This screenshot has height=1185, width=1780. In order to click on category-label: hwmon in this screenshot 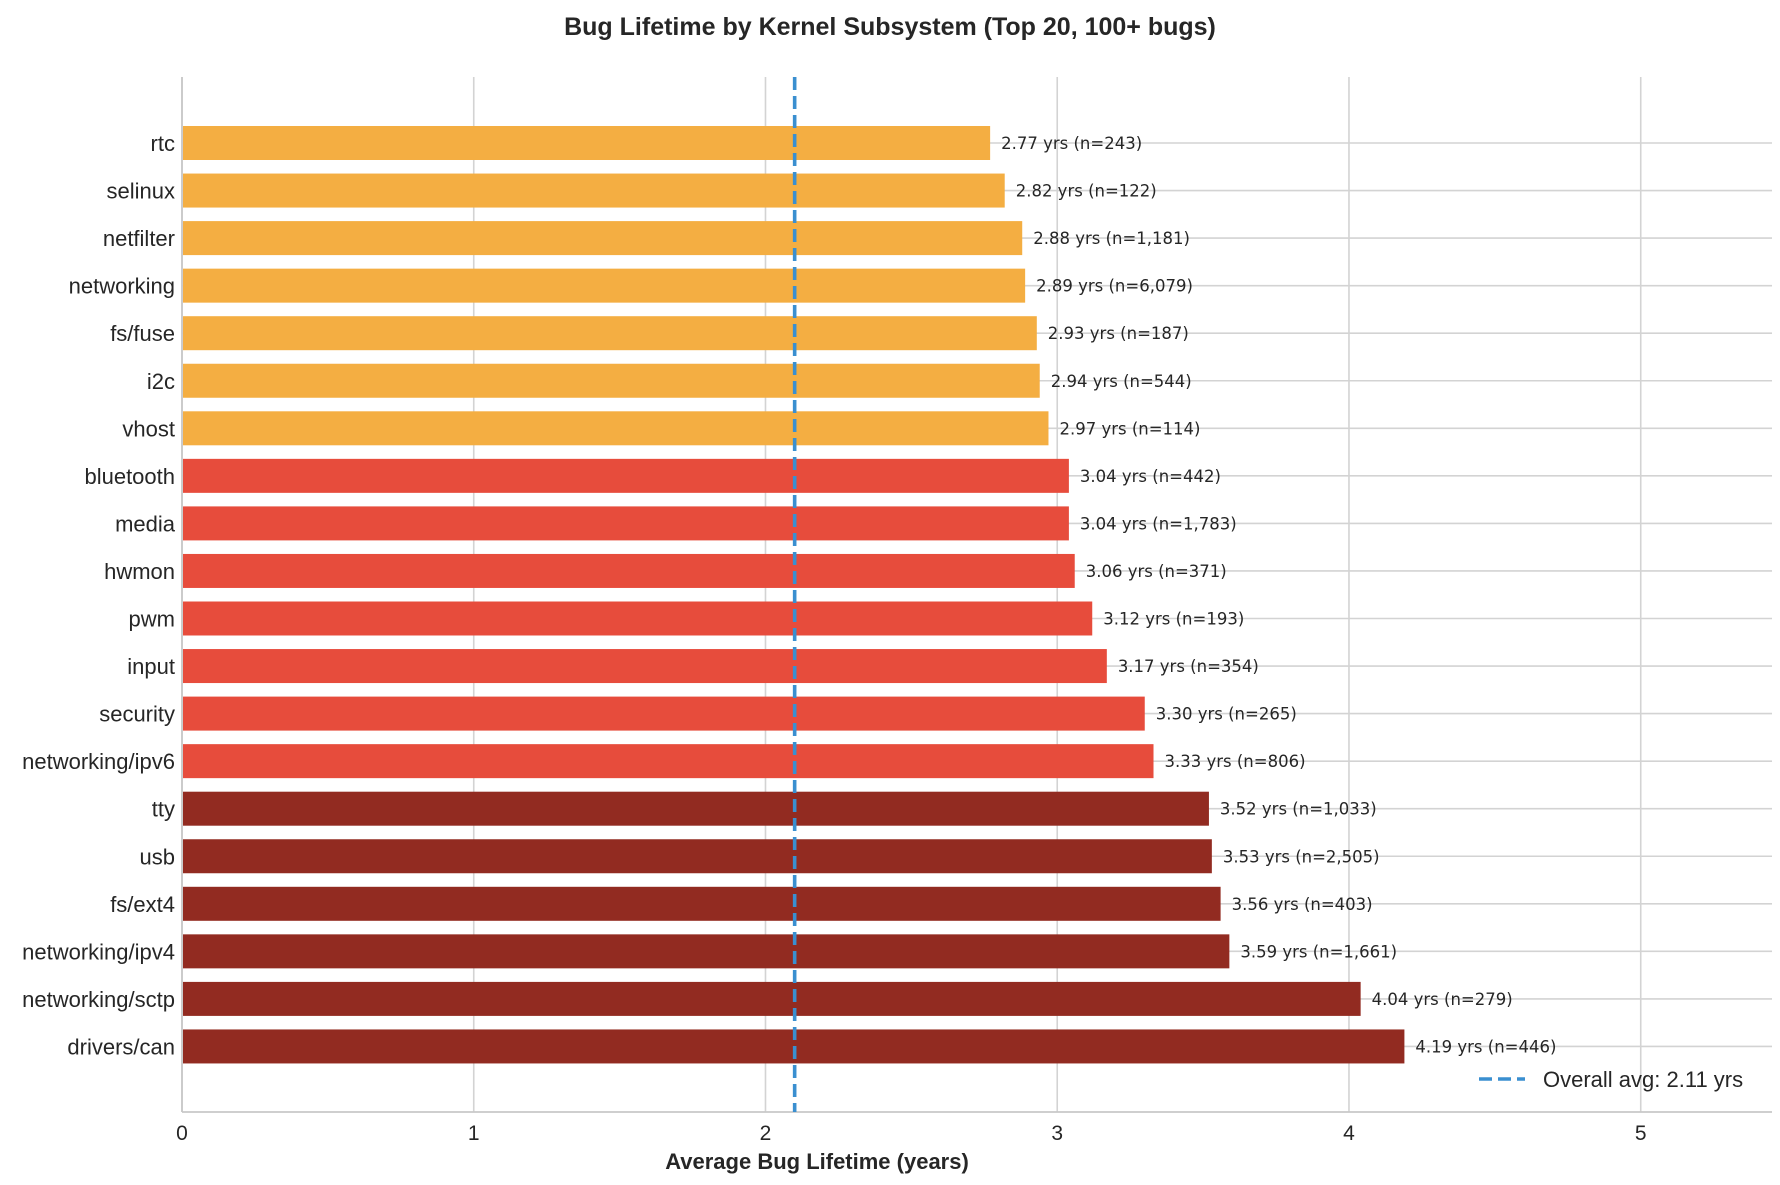, I will do `click(139, 571)`.